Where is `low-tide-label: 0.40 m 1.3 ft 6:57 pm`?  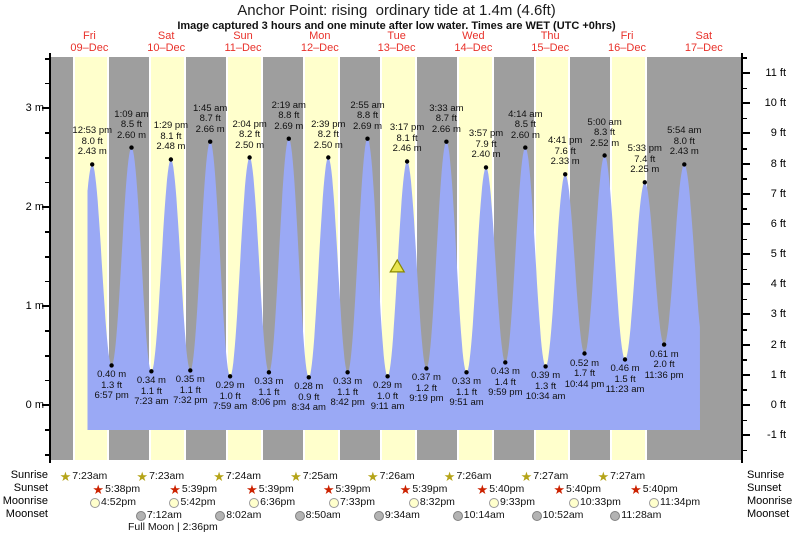 low-tide-label: 0.40 m 1.3 ft 6:57 pm is located at coordinates (111, 385).